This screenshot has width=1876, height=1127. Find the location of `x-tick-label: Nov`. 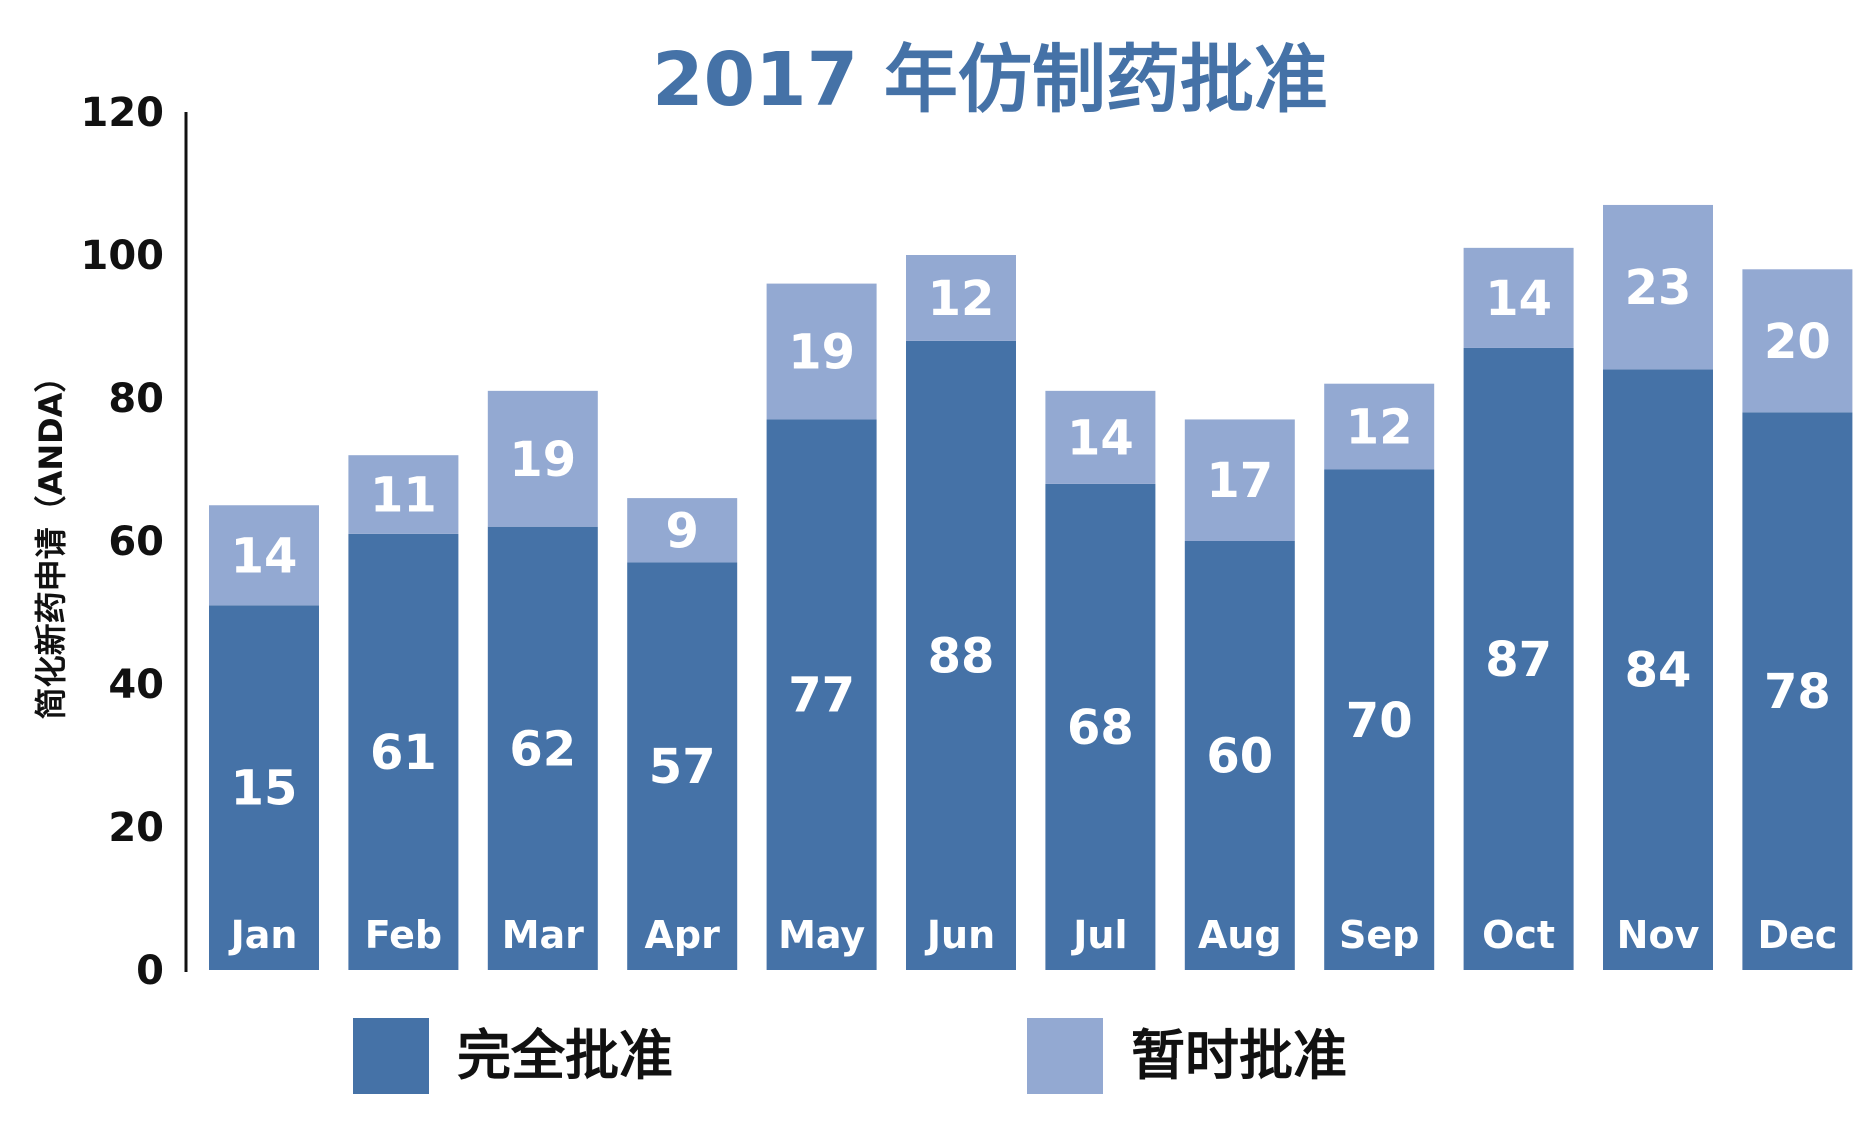

x-tick-label: Nov is located at coordinates (1658, 935).